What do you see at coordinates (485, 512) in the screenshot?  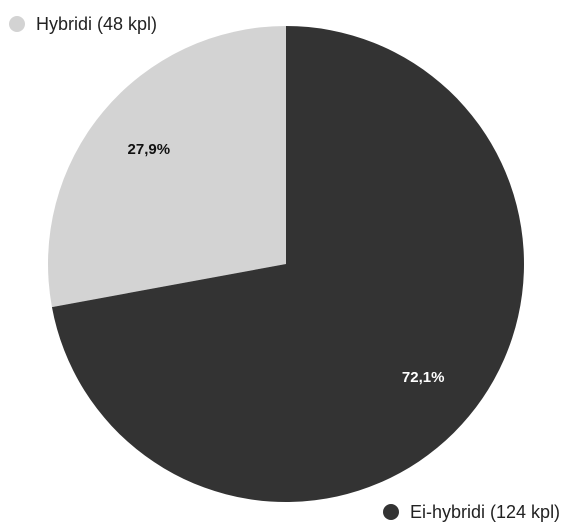 I see `legend-label: Ei-hybridi (124 kpl)` at bounding box center [485, 512].